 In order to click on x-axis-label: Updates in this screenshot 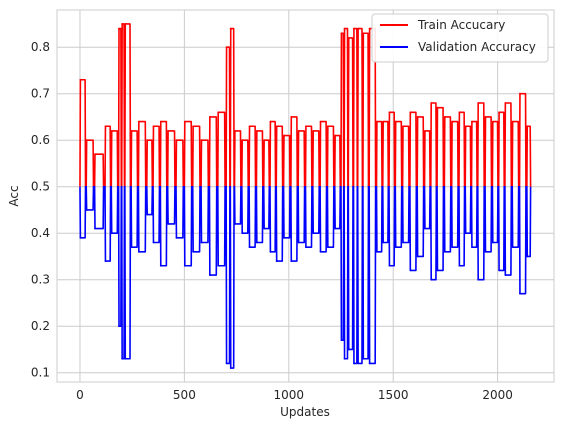, I will do `click(305, 412)`.